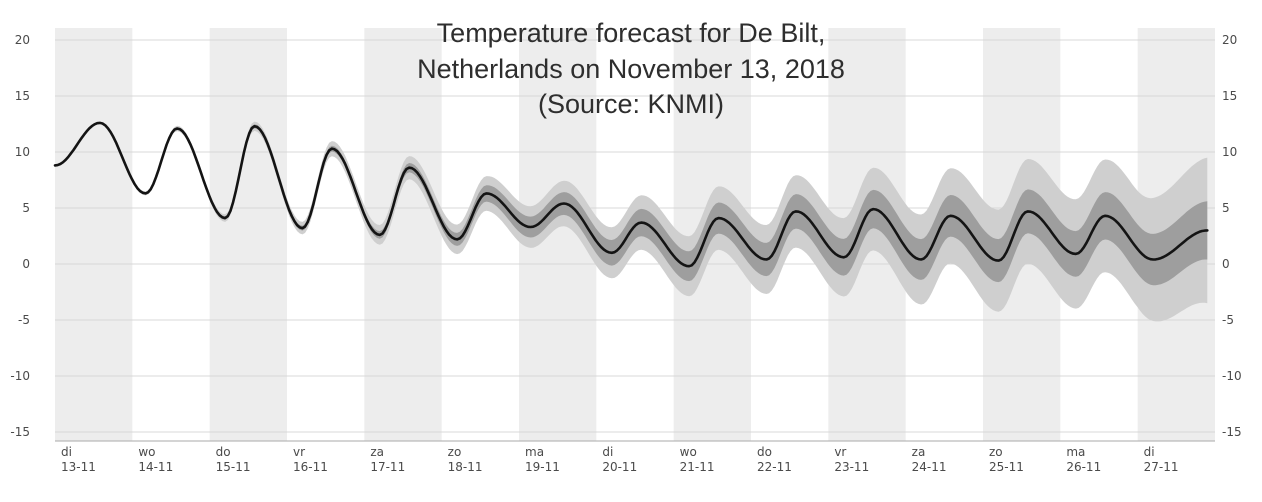 This screenshot has width=1262, height=502. Describe the element at coordinates (697, 467) in the screenshot. I see `x-tick-date-label: 21-11` at that location.